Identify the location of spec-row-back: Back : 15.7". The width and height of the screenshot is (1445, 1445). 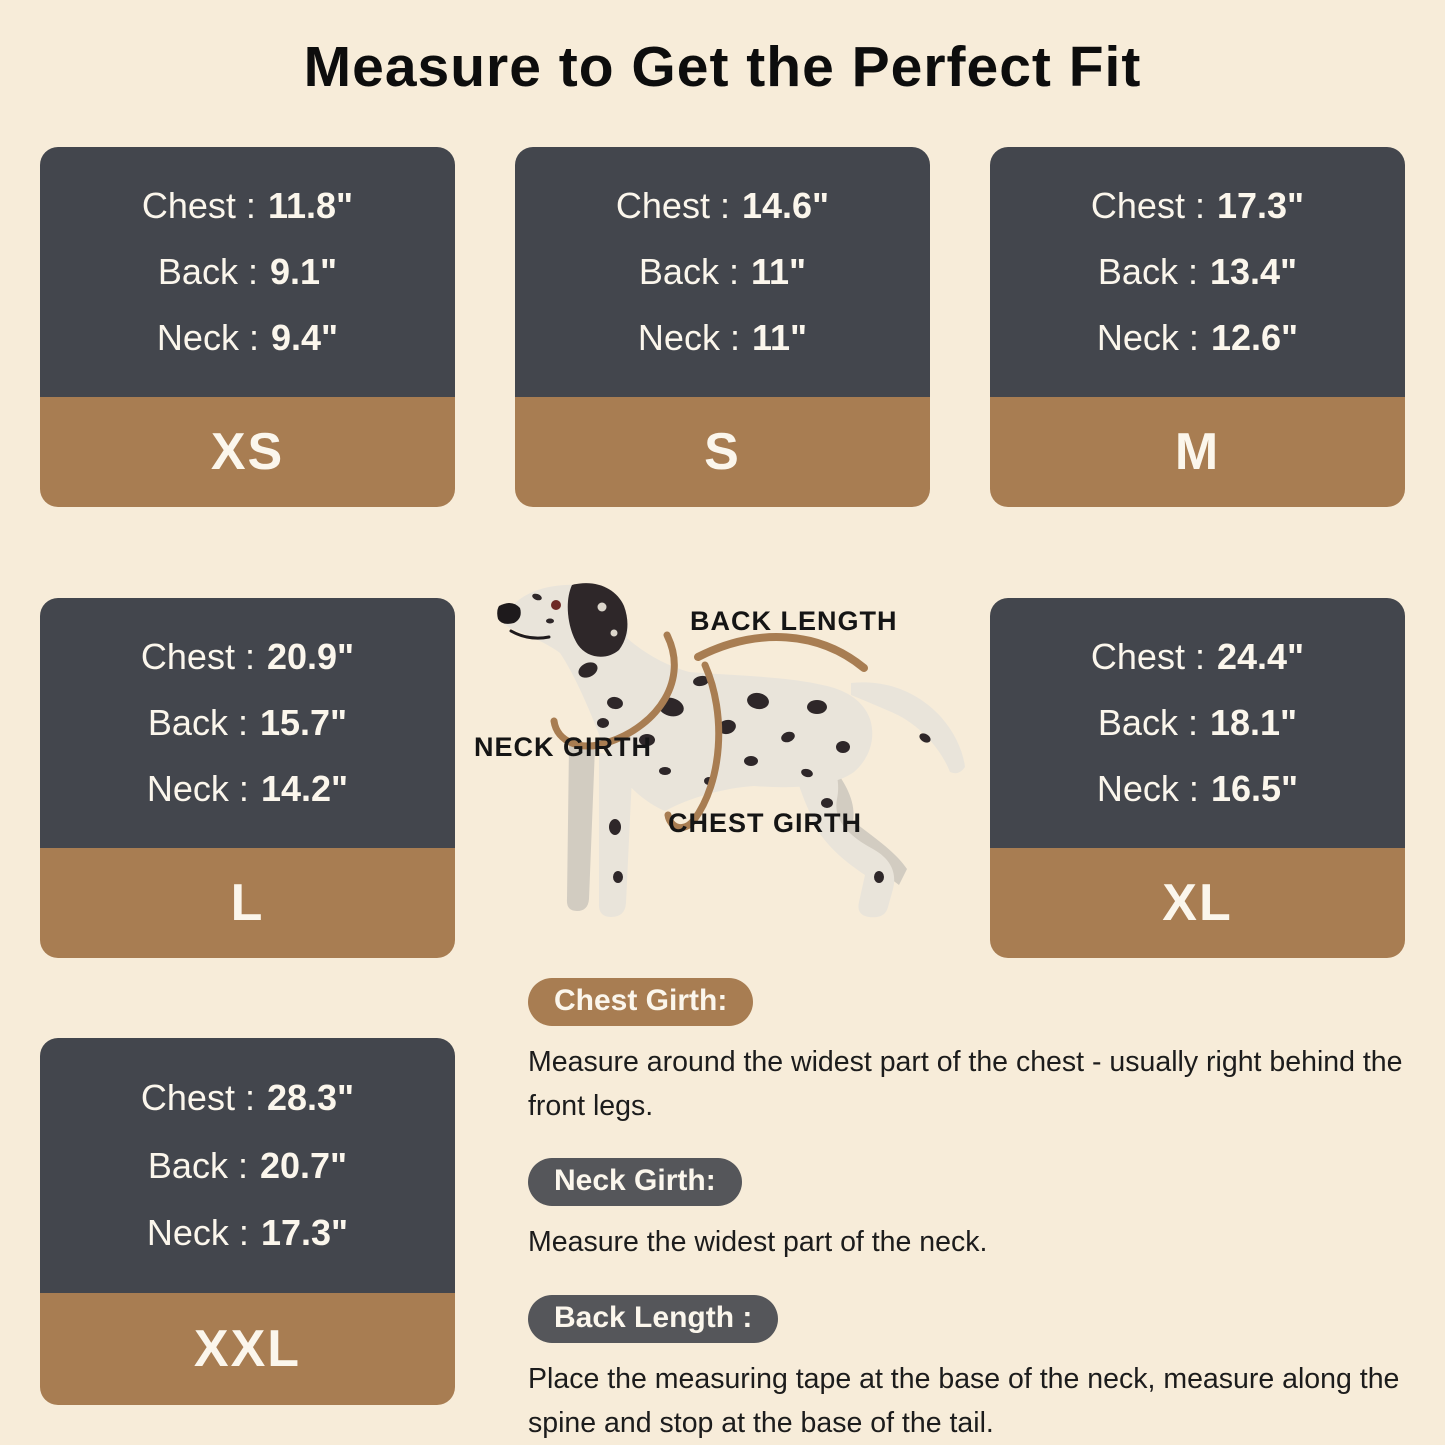
(247, 723).